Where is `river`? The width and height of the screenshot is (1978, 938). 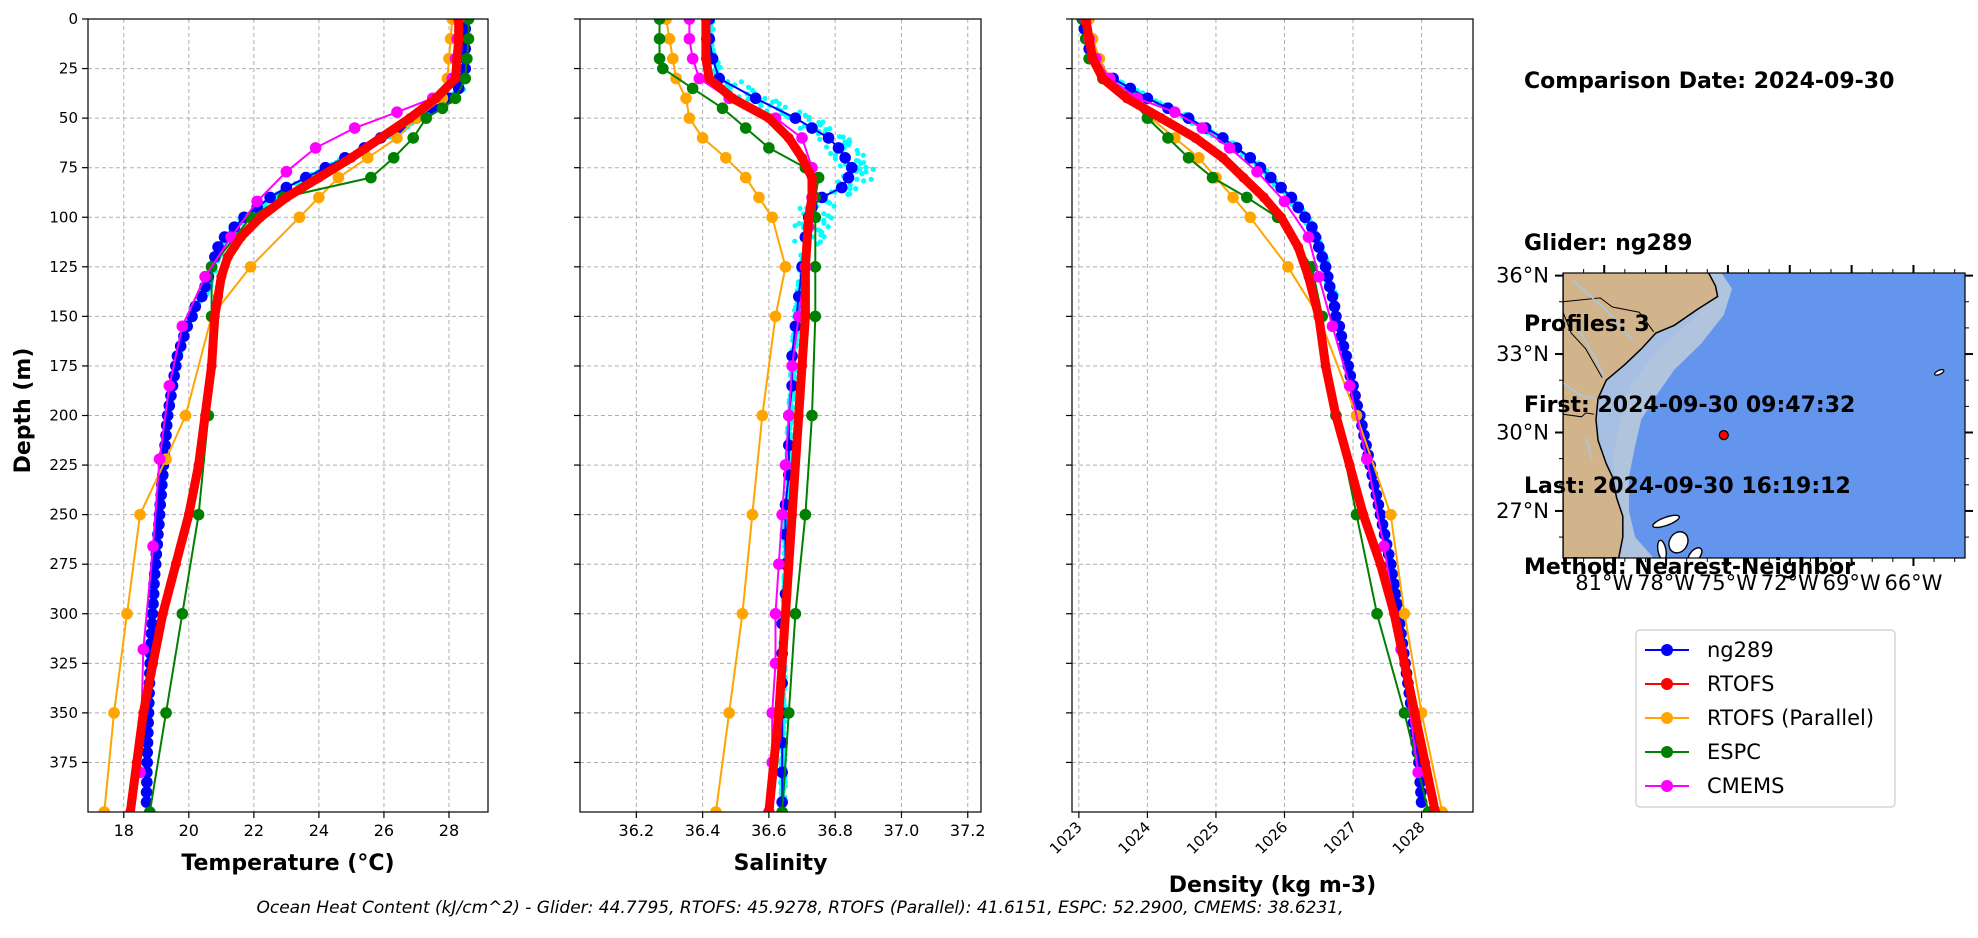 river is located at coordinates (1580, 391).